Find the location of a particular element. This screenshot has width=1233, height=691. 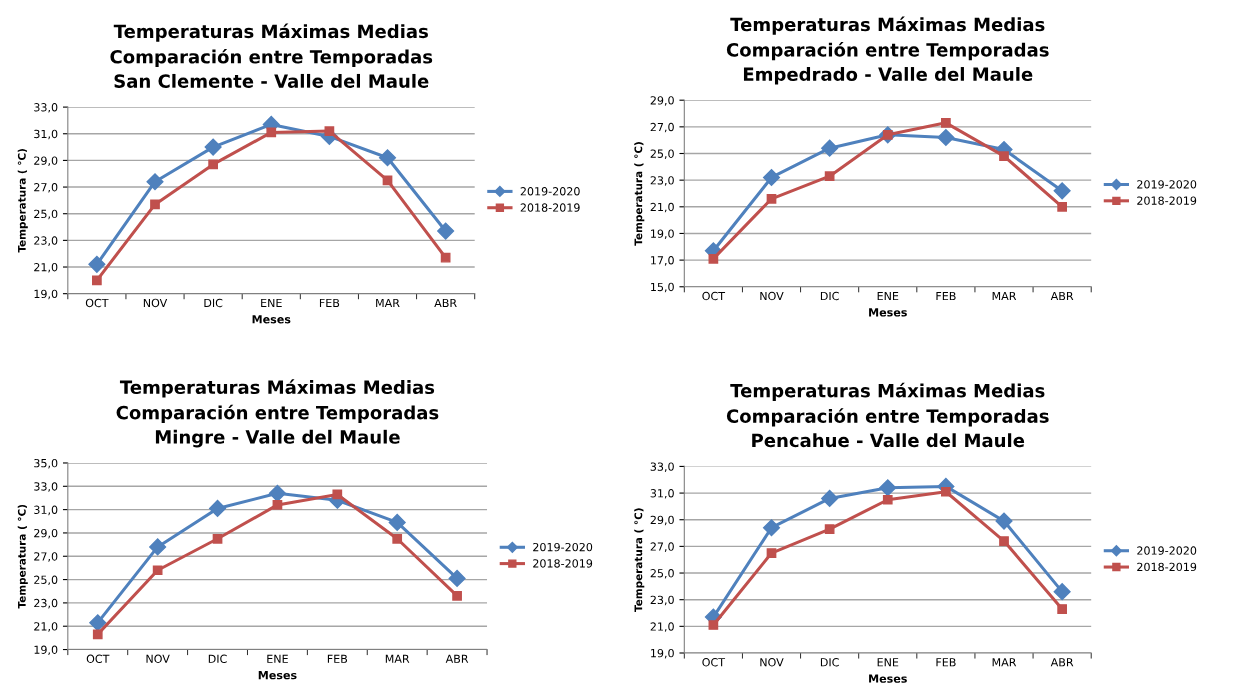

chart-title: Temperaturas Máximas Medias Comparación entre Temporadas Pencahue - Valle del Maule is located at coordinates (887, 415).